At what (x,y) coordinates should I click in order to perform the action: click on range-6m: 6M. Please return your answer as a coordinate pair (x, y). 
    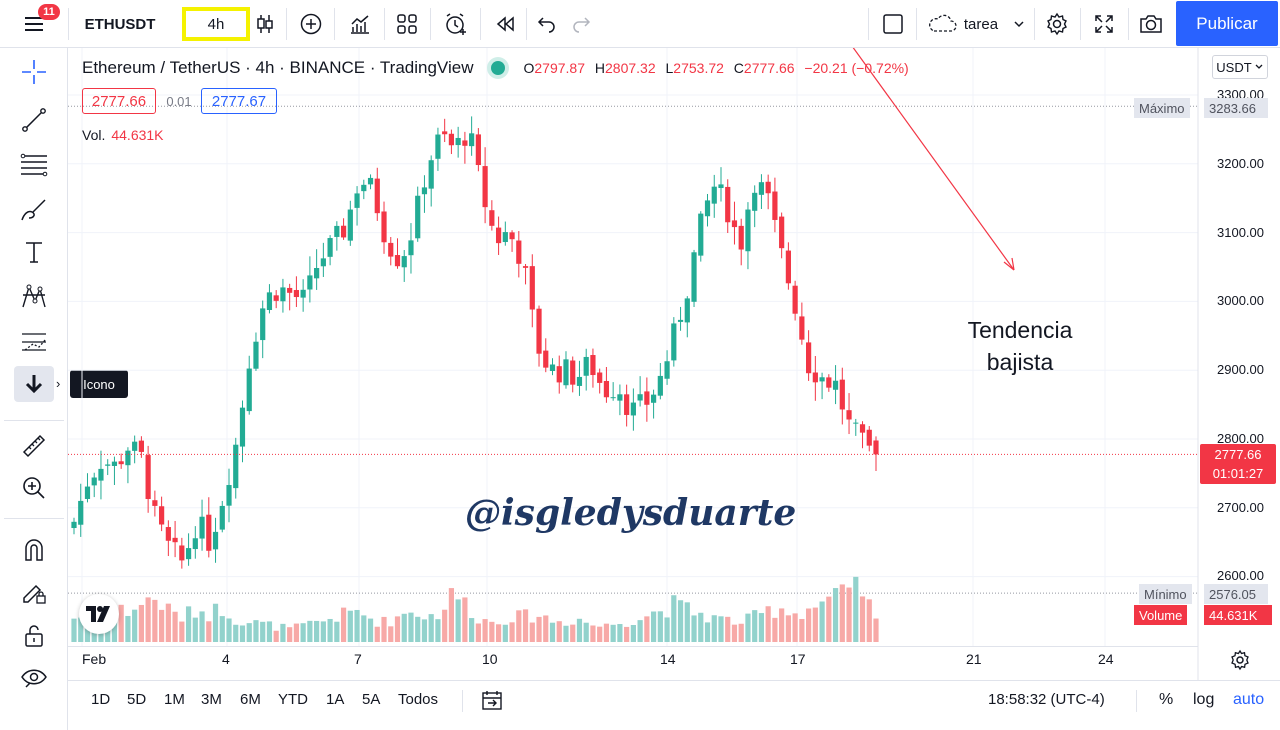
    Looking at the image, I should click on (250, 699).